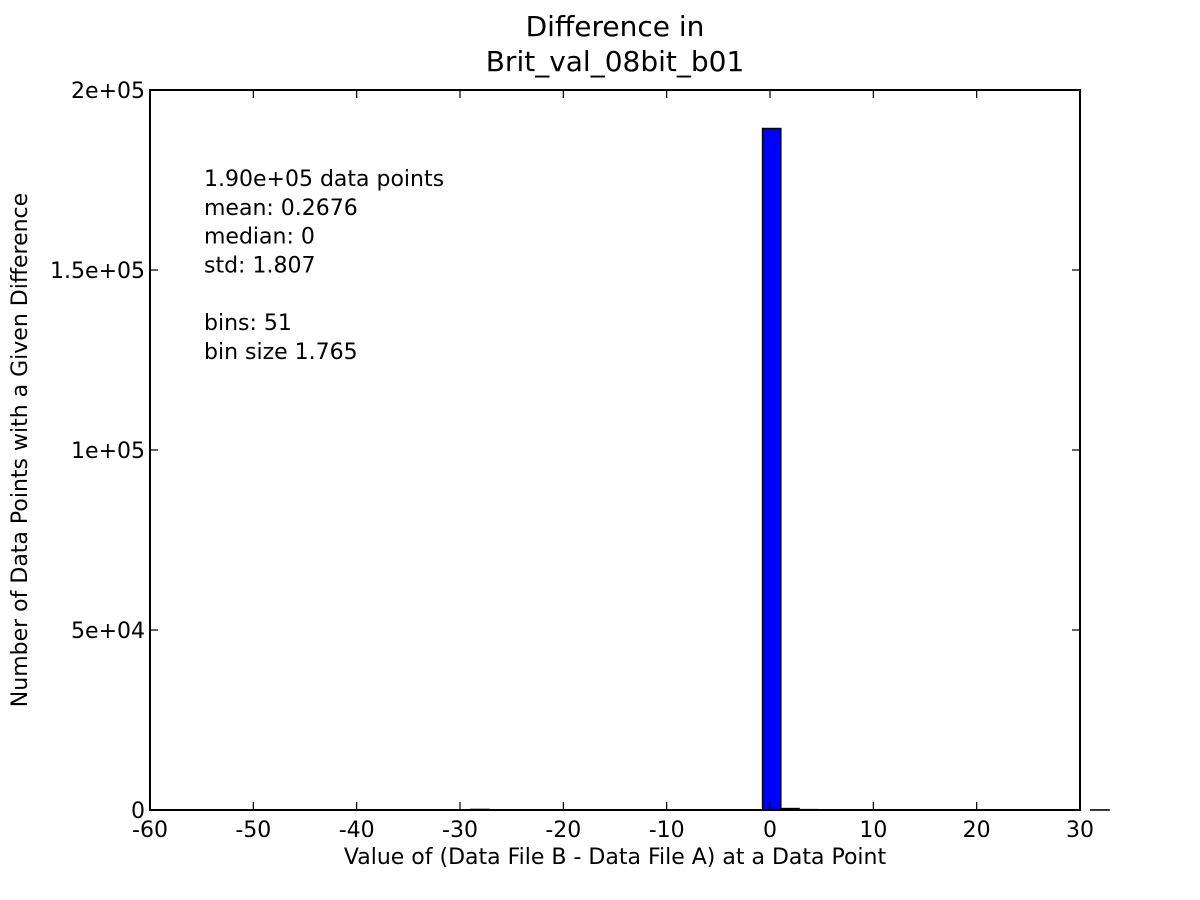 This screenshot has height=900, width=1200. What do you see at coordinates (138, 811) in the screenshot?
I see `y-tick-label: 0` at bounding box center [138, 811].